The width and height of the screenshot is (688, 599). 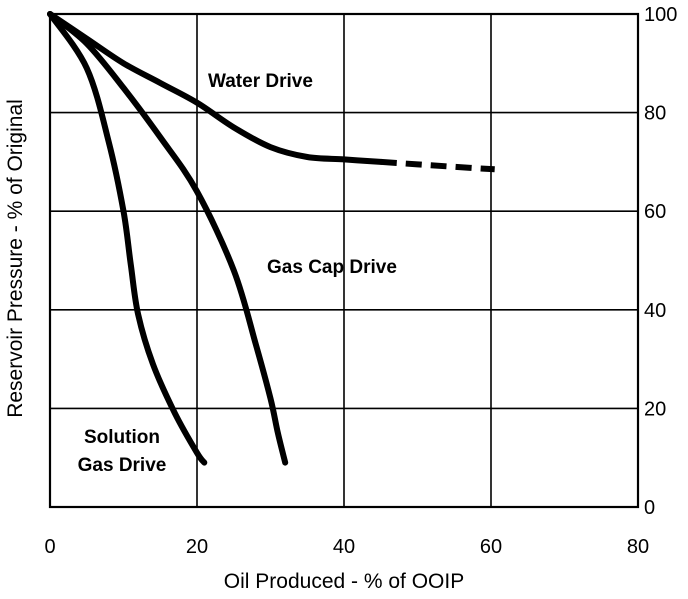 What do you see at coordinates (49, 547) in the screenshot?
I see `x-tick-label-0: 0` at bounding box center [49, 547].